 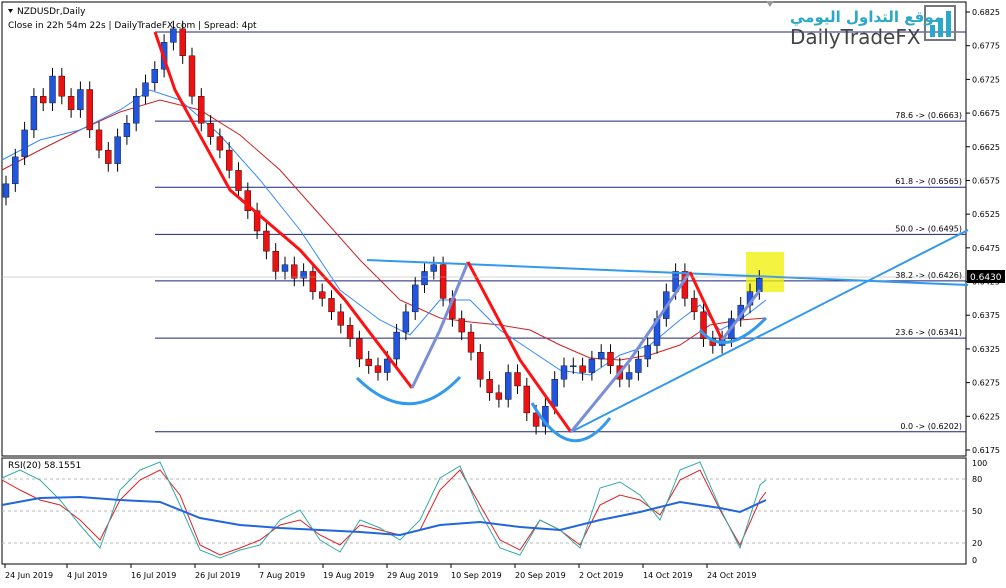 What do you see at coordinates (769, 331) in the screenshot?
I see `support-trendline` at bounding box center [769, 331].